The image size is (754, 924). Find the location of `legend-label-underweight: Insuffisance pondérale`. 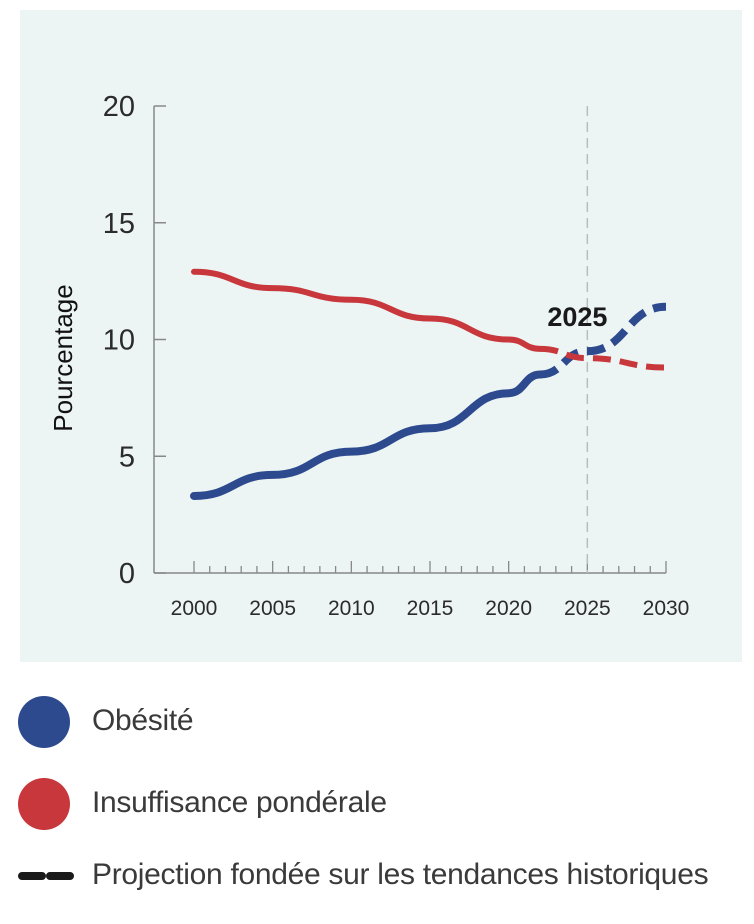

legend-label-underweight: Insuffisance pondérale is located at coordinates (239, 802).